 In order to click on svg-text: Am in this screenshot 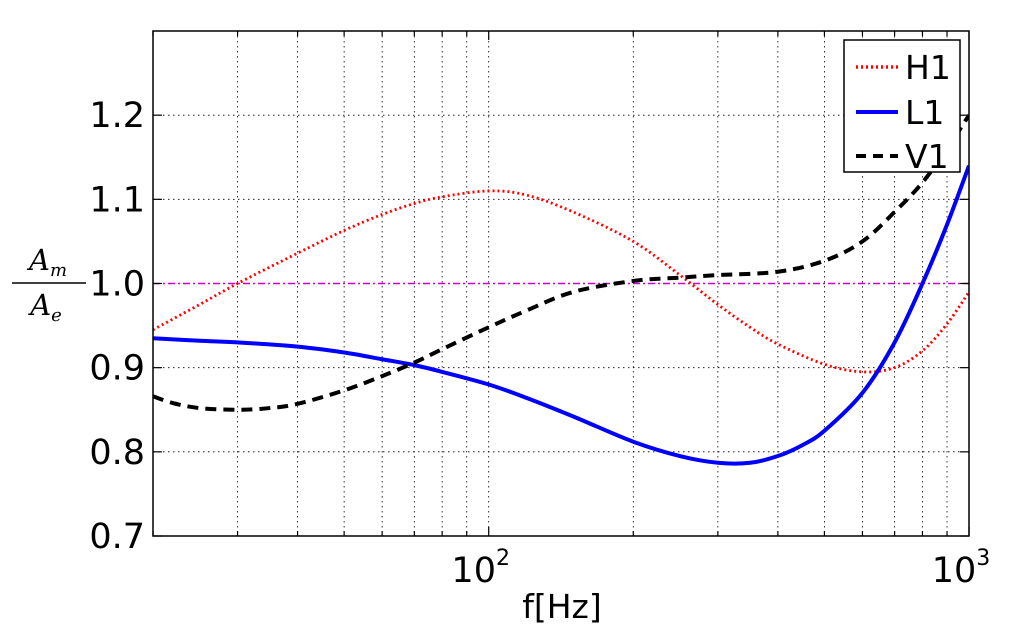, I will do `click(46, 262)`.